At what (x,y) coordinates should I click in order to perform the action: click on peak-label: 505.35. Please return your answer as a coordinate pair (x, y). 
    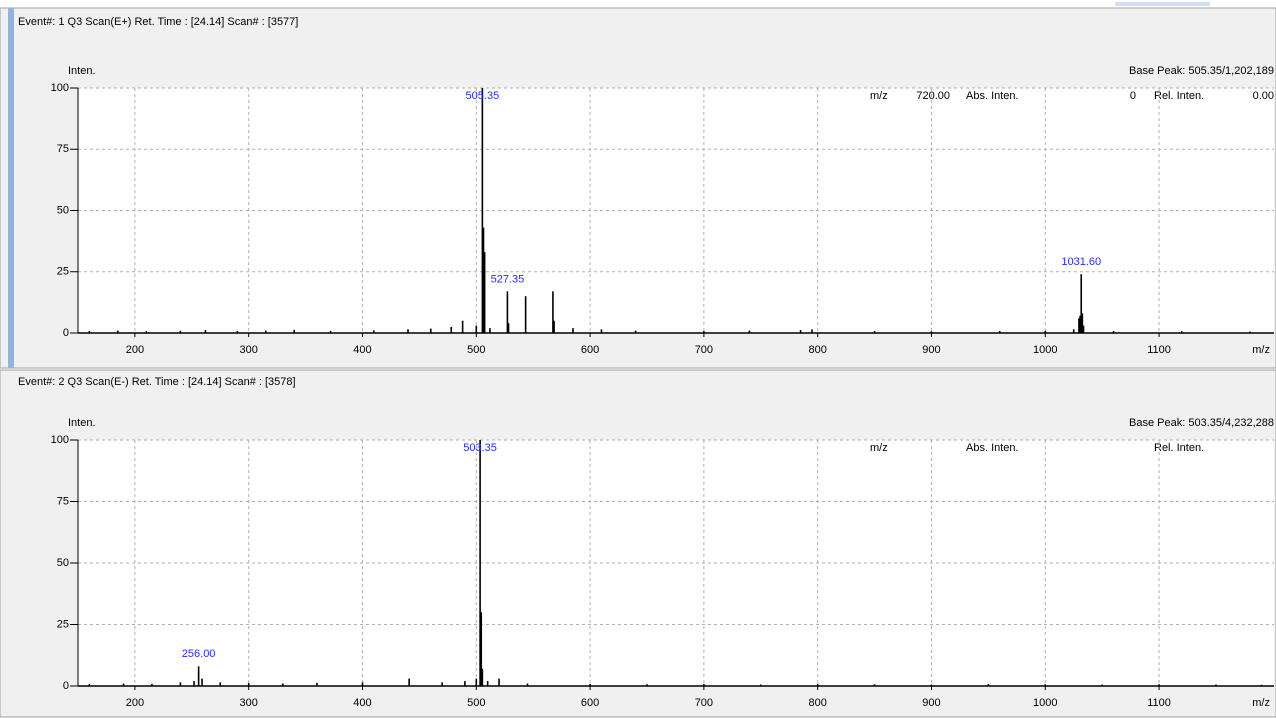
    Looking at the image, I should click on (483, 96).